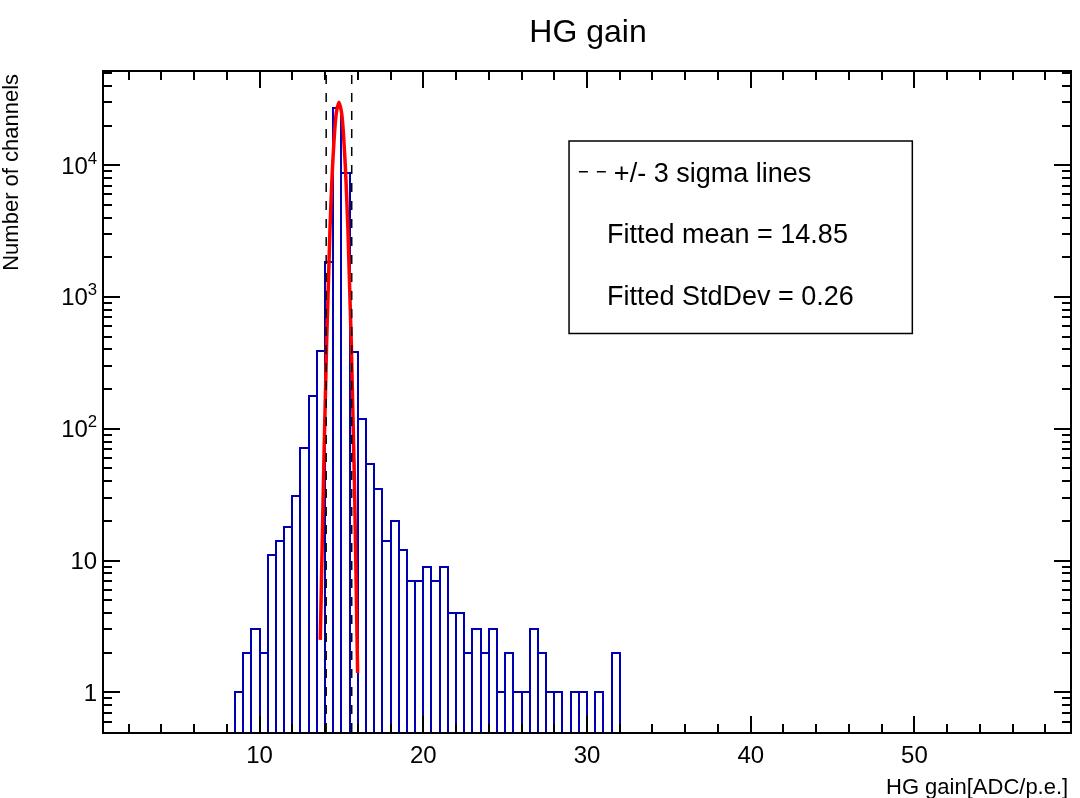 The width and height of the screenshot is (1080, 798). Describe the element at coordinates (84, 560) in the screenshot. I see `y-tick-label: 10` at that location.